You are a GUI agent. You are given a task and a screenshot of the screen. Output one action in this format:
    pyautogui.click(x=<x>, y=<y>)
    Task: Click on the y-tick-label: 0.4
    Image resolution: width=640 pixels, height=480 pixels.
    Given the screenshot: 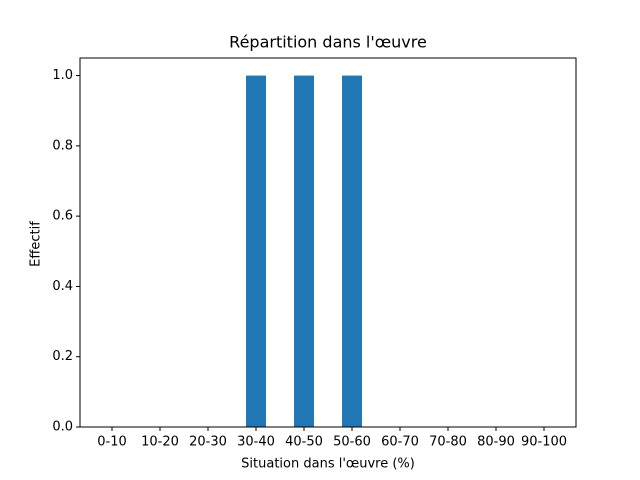 What is the action you would take?
    pyautogui.click(x=62, y=286)
    